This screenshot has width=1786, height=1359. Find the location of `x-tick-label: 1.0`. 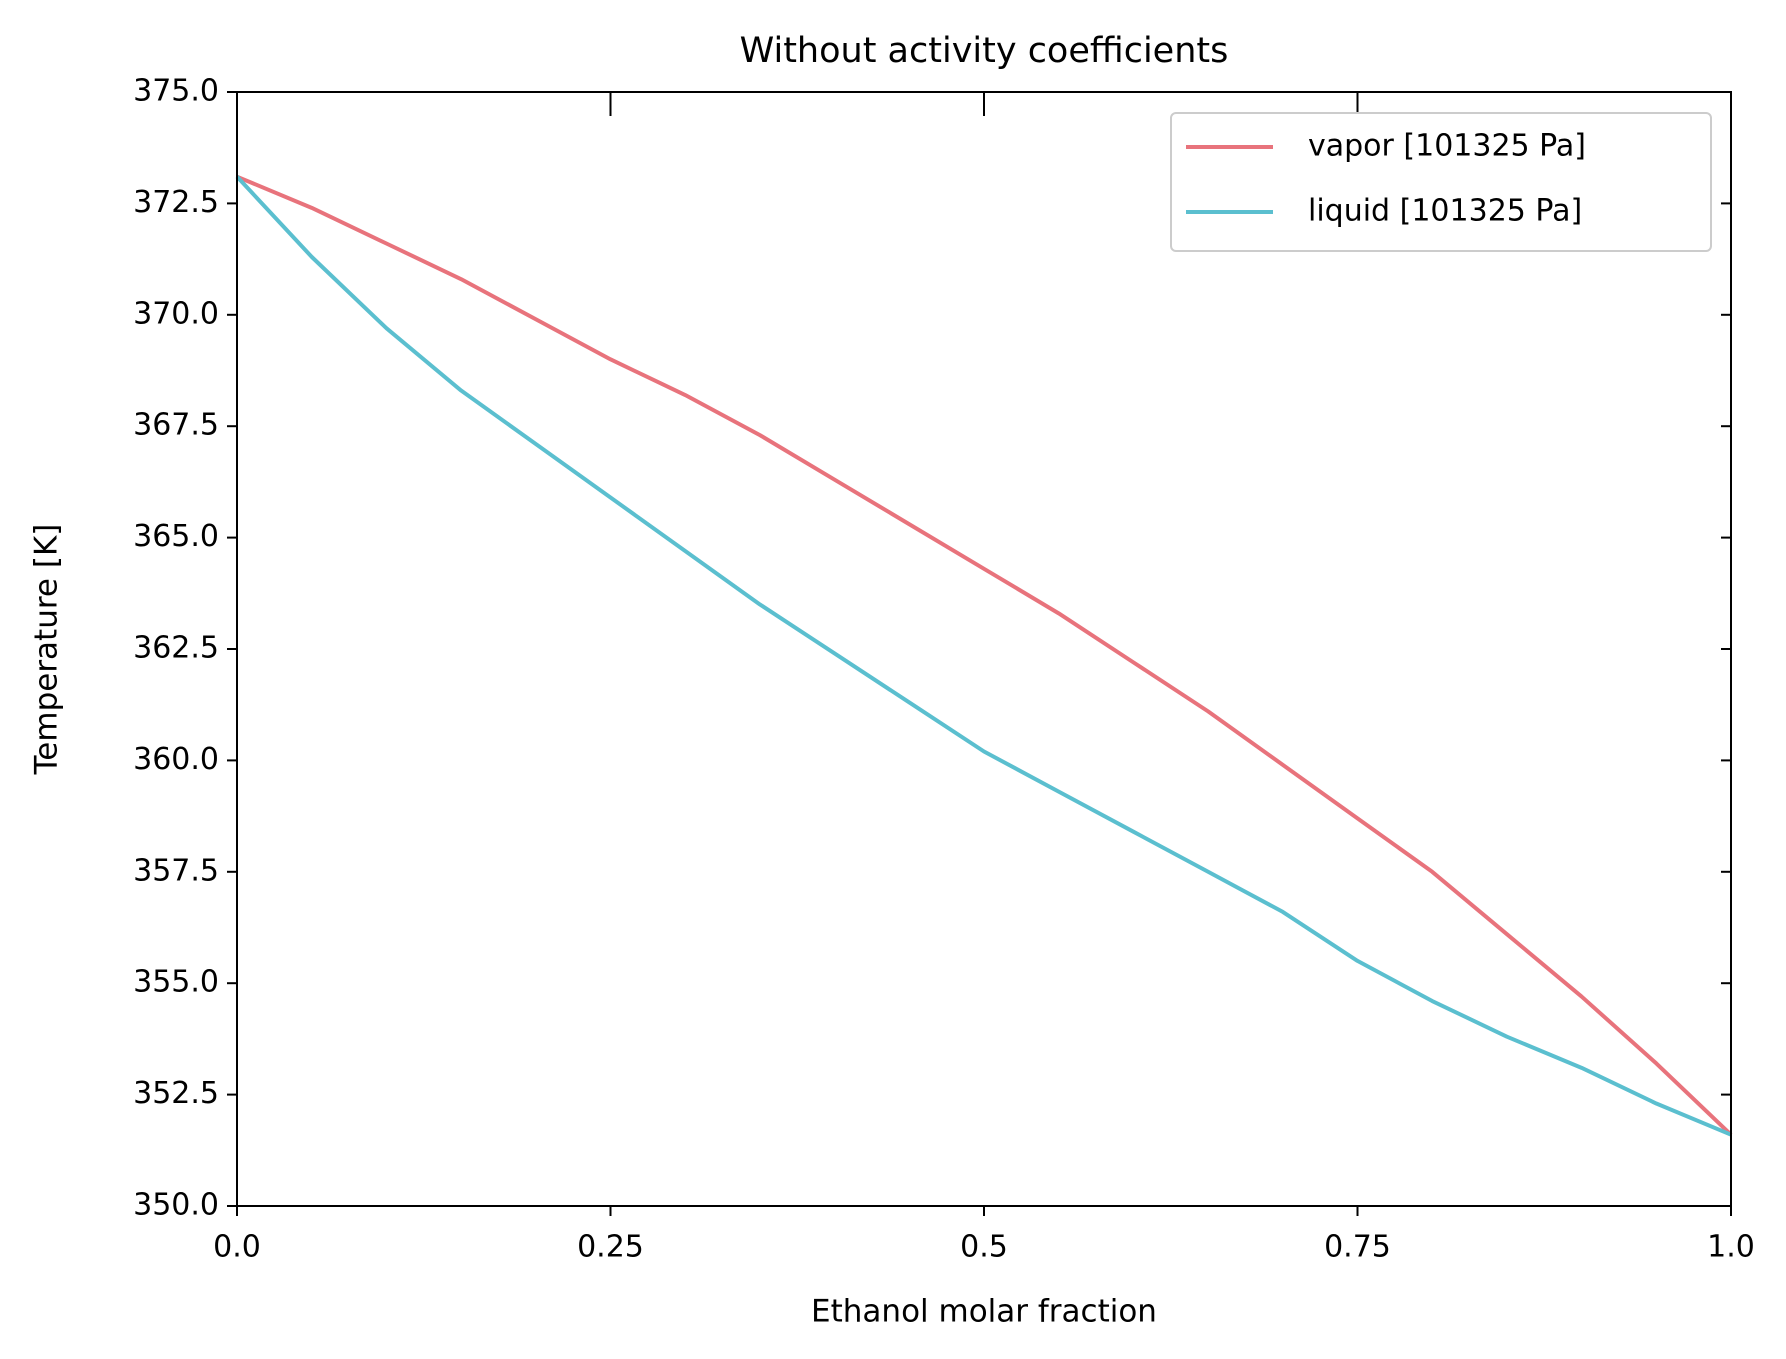

x-tick-label: 1.0 is located at coordinates (1731, 1247).